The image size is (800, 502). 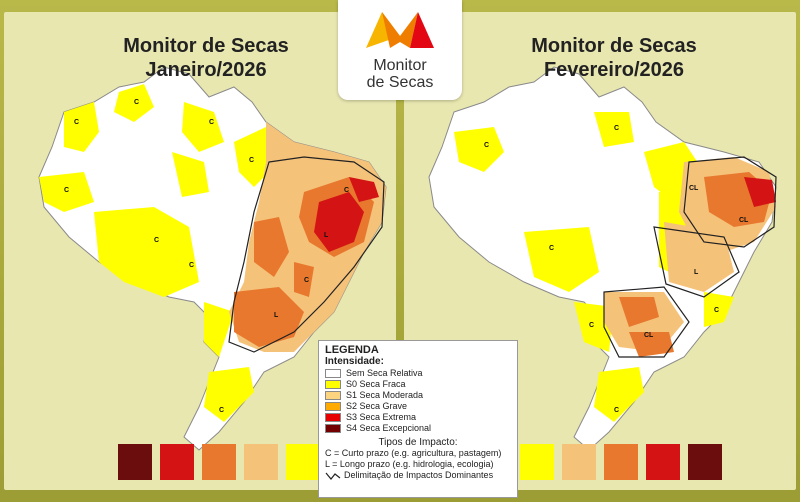 What do you see at coordinates (418, 406) in the screenshot?
I see `legend-item: S2 Seca Grave` at bounding box center [418, 406].